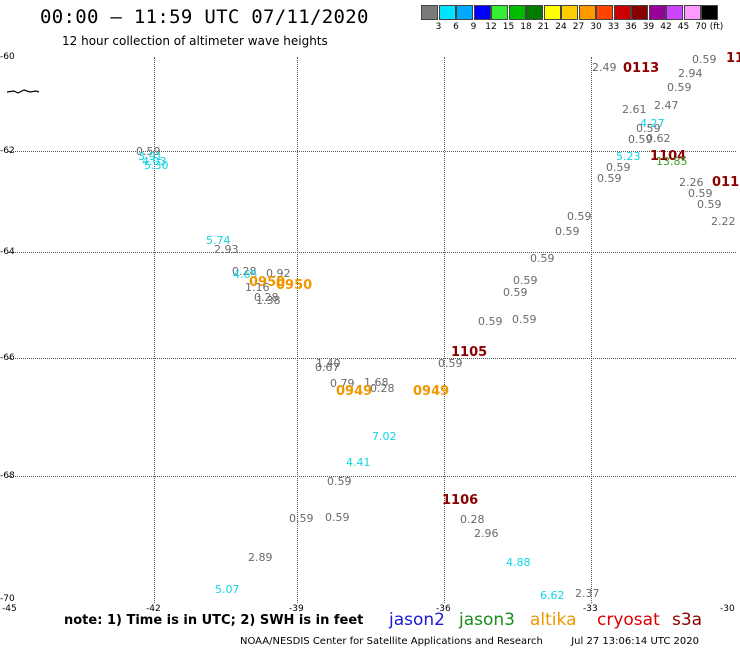  I want to click on pass-time-label: 011, so click(726, 182).